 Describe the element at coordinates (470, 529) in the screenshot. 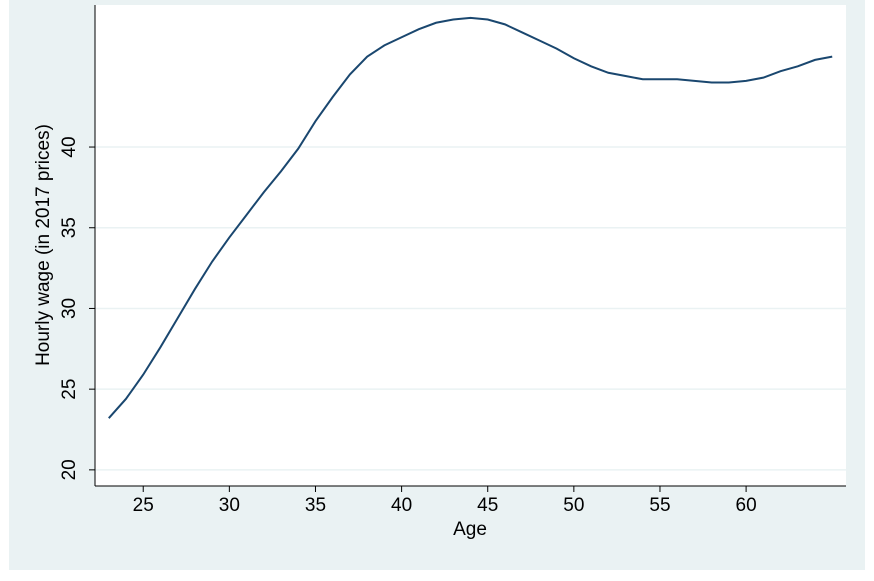

I see `x-axis-label: Age` at that location.